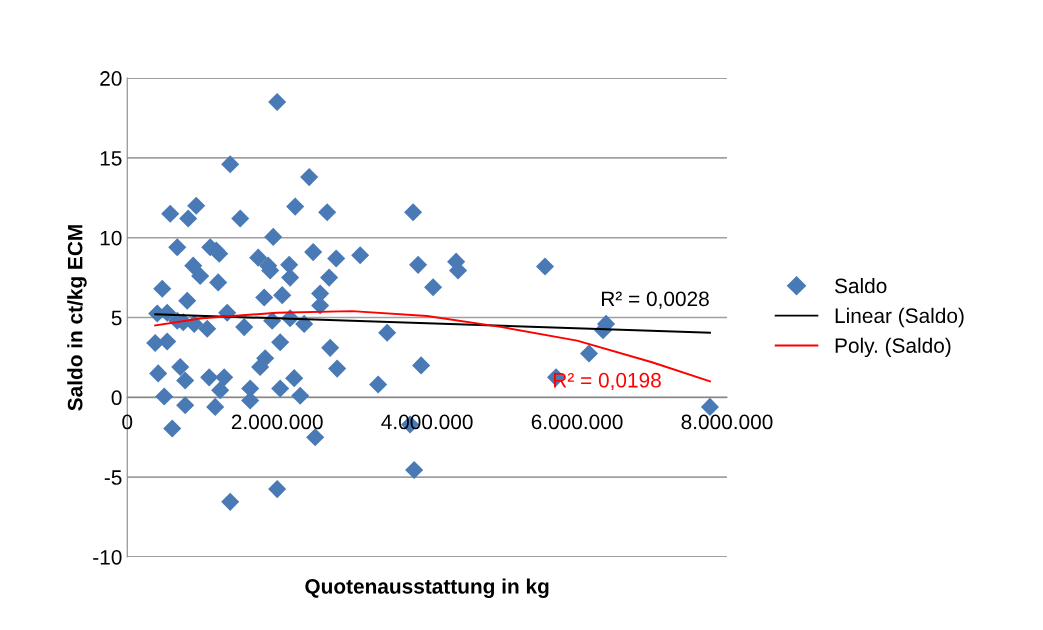 Image resolution: width=1043 pixels, height=630 pixels. Describe the element at coordinates (655, 300) in the screenshot. I see `annotation: R² = 0,0028` at that location.